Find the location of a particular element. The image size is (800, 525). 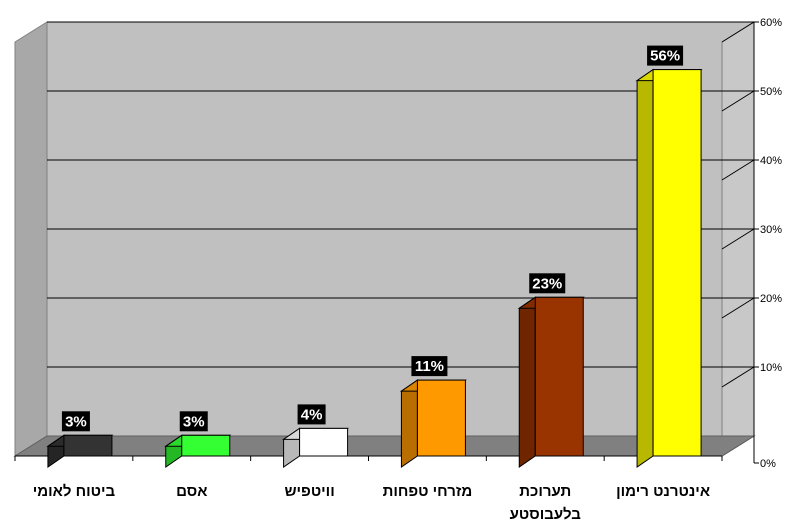

data-label-text: 11% is located at coordinates (429, 366).